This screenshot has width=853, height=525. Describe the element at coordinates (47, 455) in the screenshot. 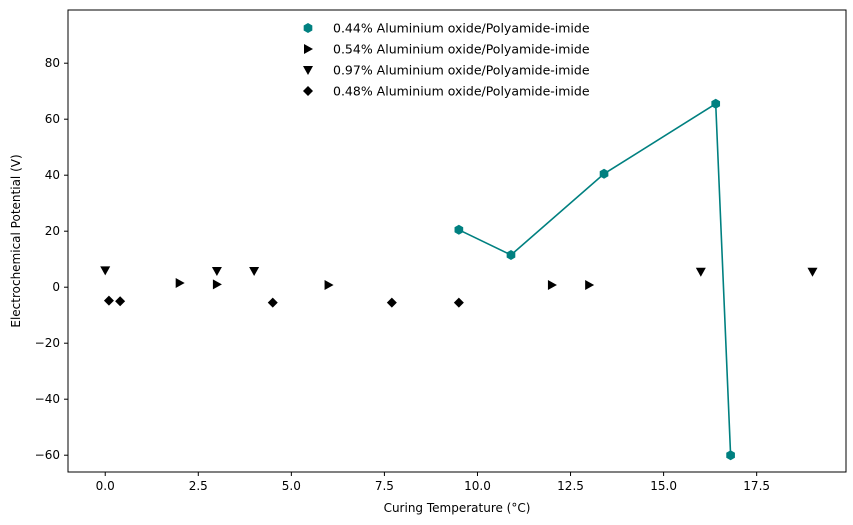

I see `y-tick-label: −60` at that location.